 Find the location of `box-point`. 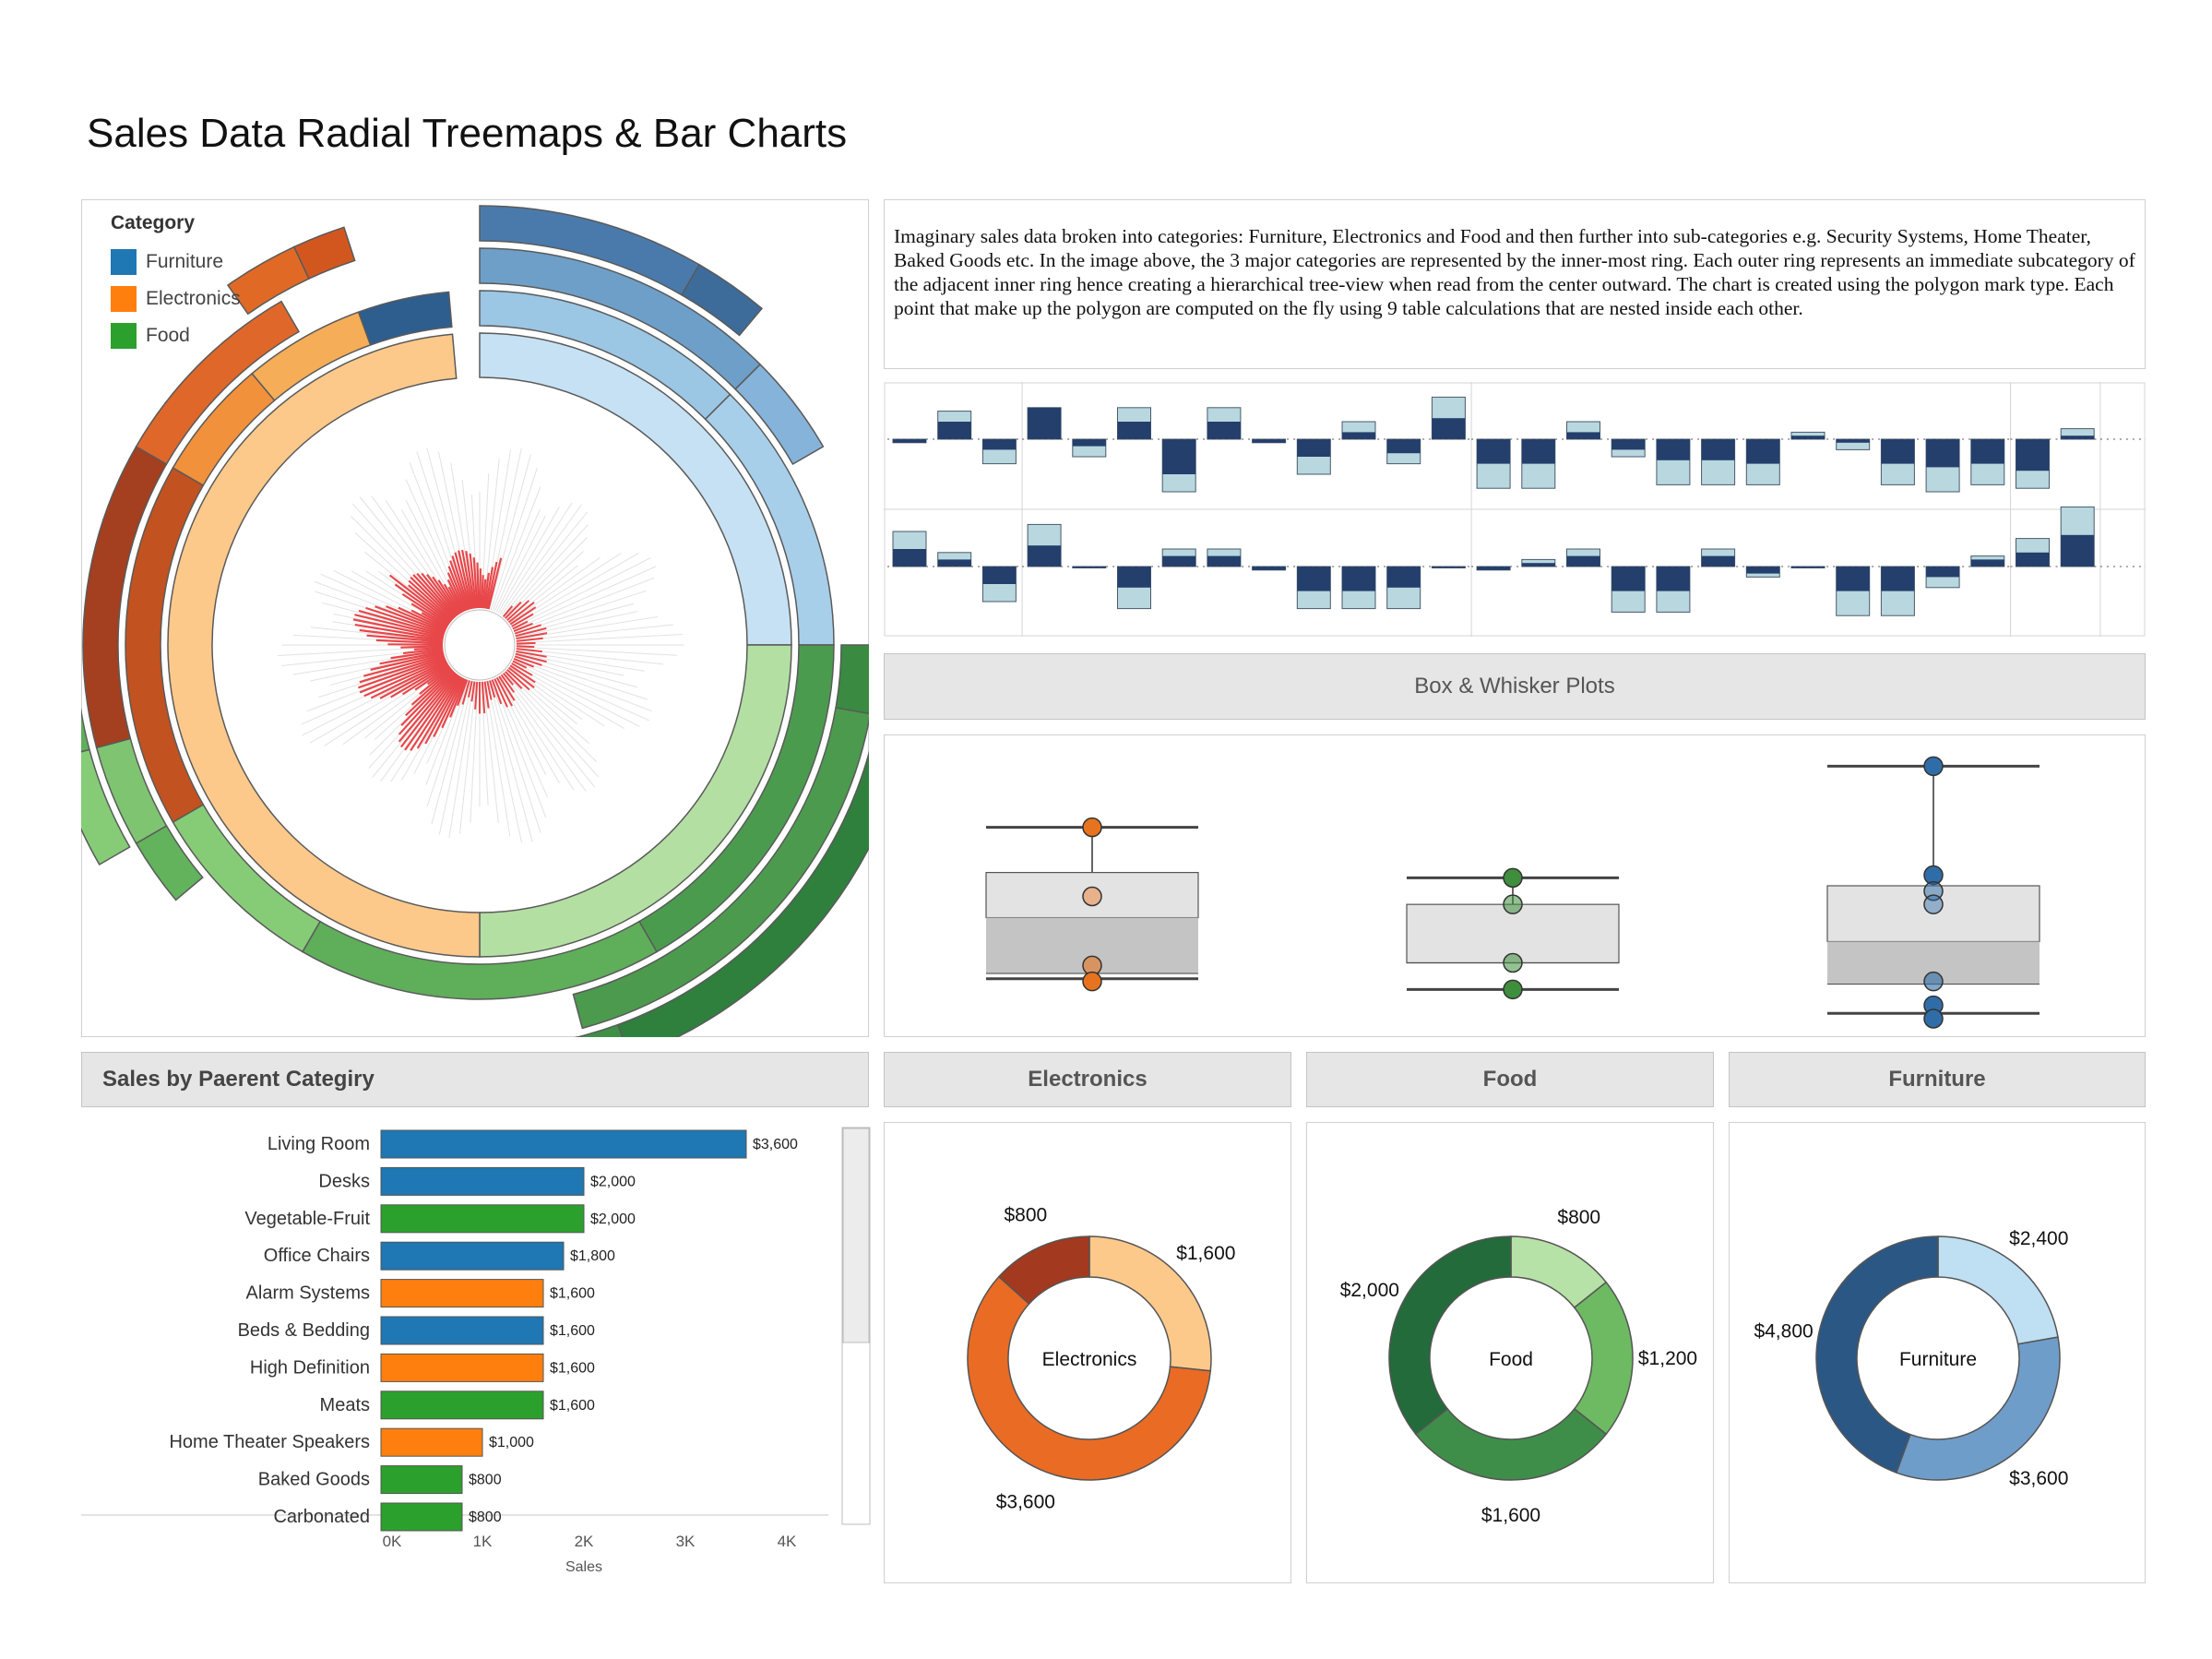

box-point is located at coordinates (1092, 827).